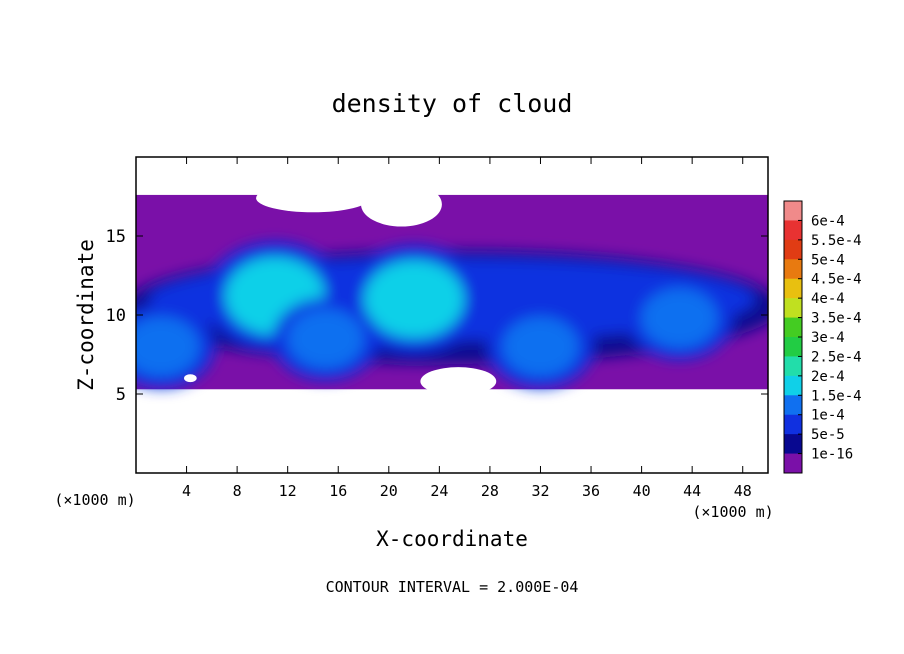 The height and width of the screenshot is (654, 904). Describe the element at coordinates (186, 491) in the screenshot. I see `x-tick-label: 4` at that location.